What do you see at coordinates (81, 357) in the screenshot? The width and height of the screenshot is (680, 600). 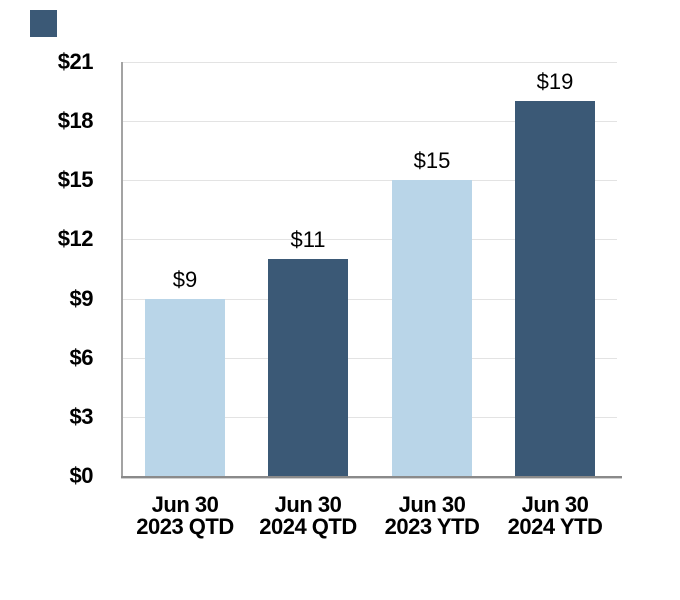 I see `y-tick-label: $6` at bounding box center [81, 357].